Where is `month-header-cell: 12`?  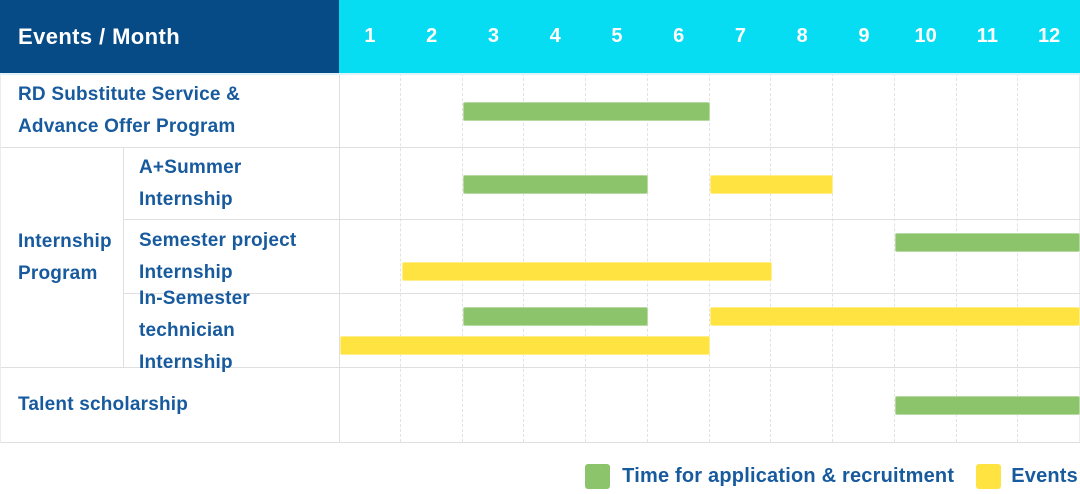
month-header-cell: 12 is located at coordinates (1049, 36).